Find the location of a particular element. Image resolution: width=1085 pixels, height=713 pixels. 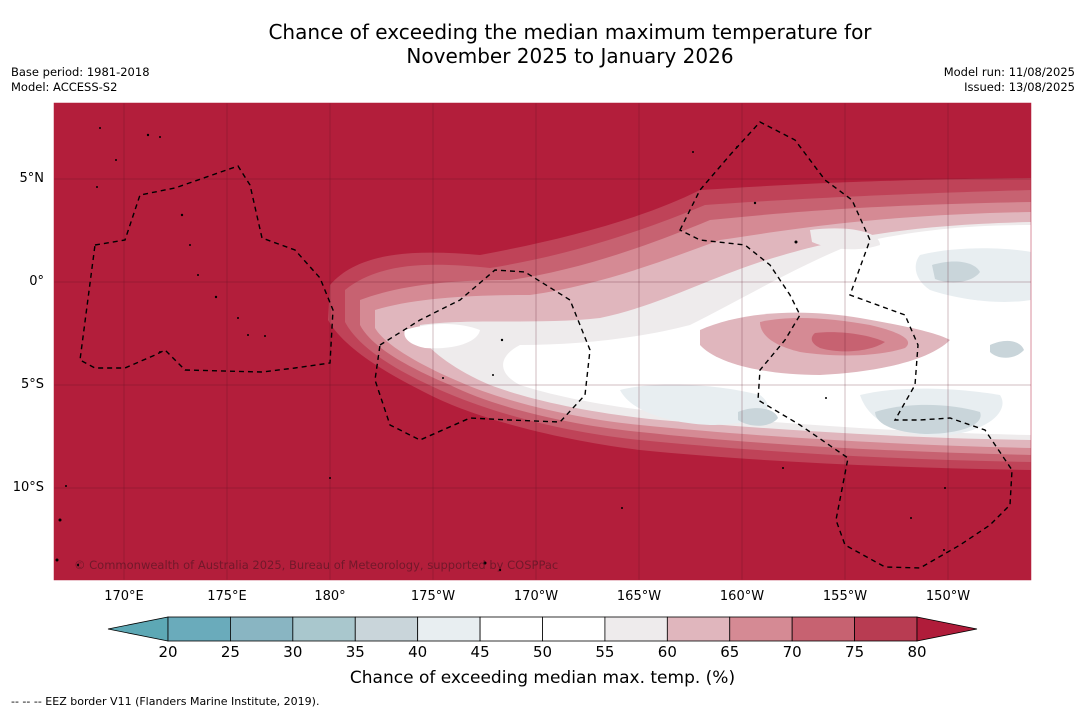

title-line-2: November 2025 to January 2026 is located at coordinates (570, 56).